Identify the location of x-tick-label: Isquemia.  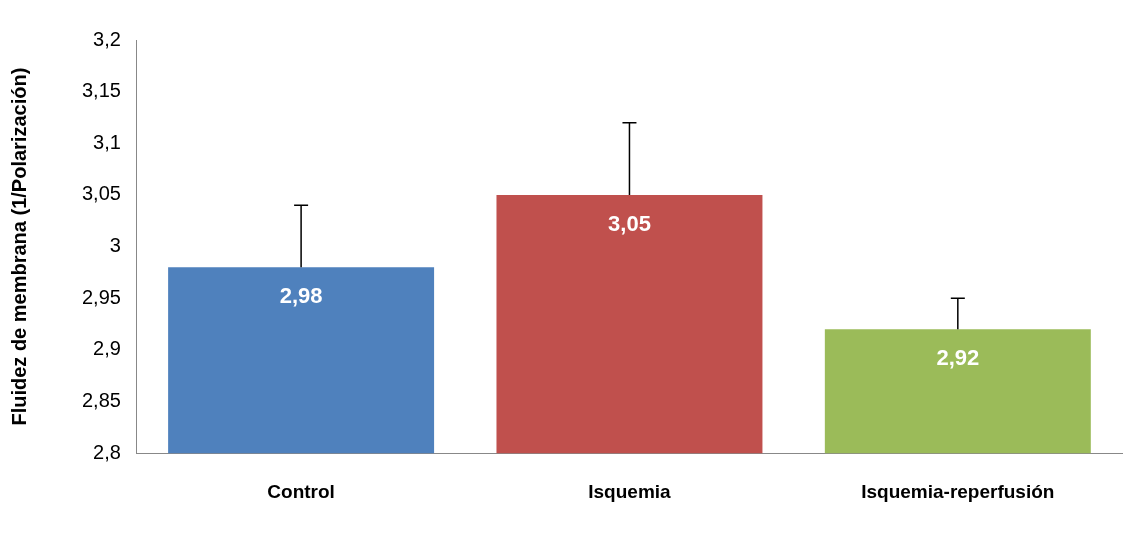
(630, 491).